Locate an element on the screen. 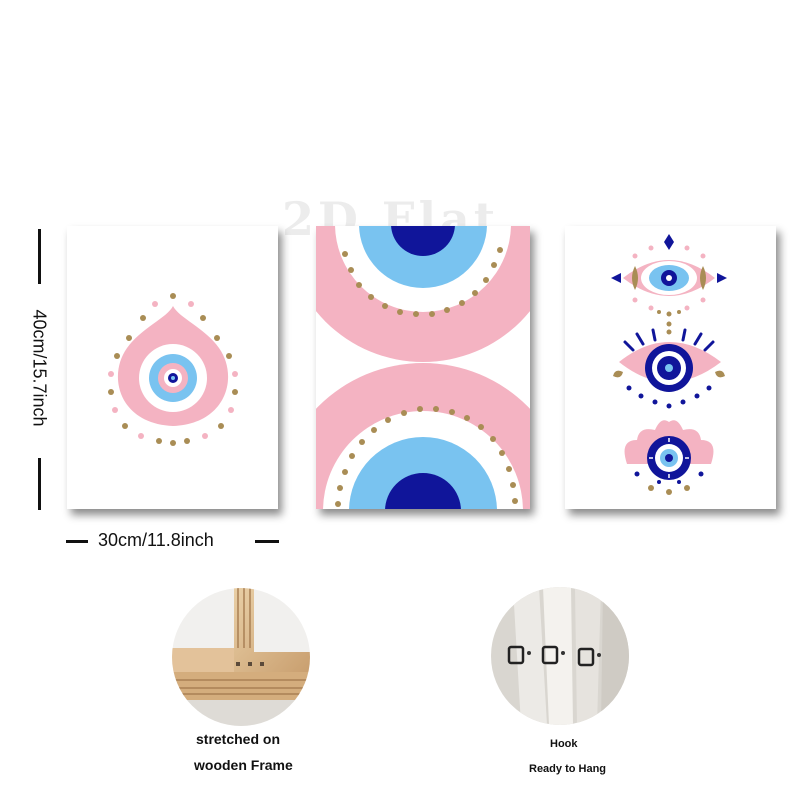 Image resolution: width=800 pixels, height=800 pixels. height-dimension-label: 40cm/15.7inch is located at coordinates (39, 368).